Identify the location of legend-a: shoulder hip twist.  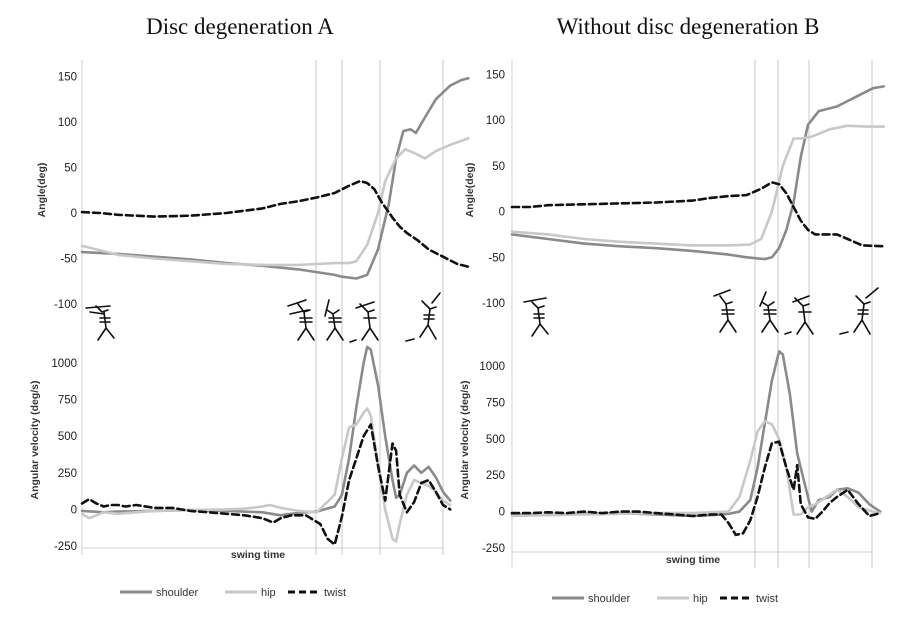
(233, 593).